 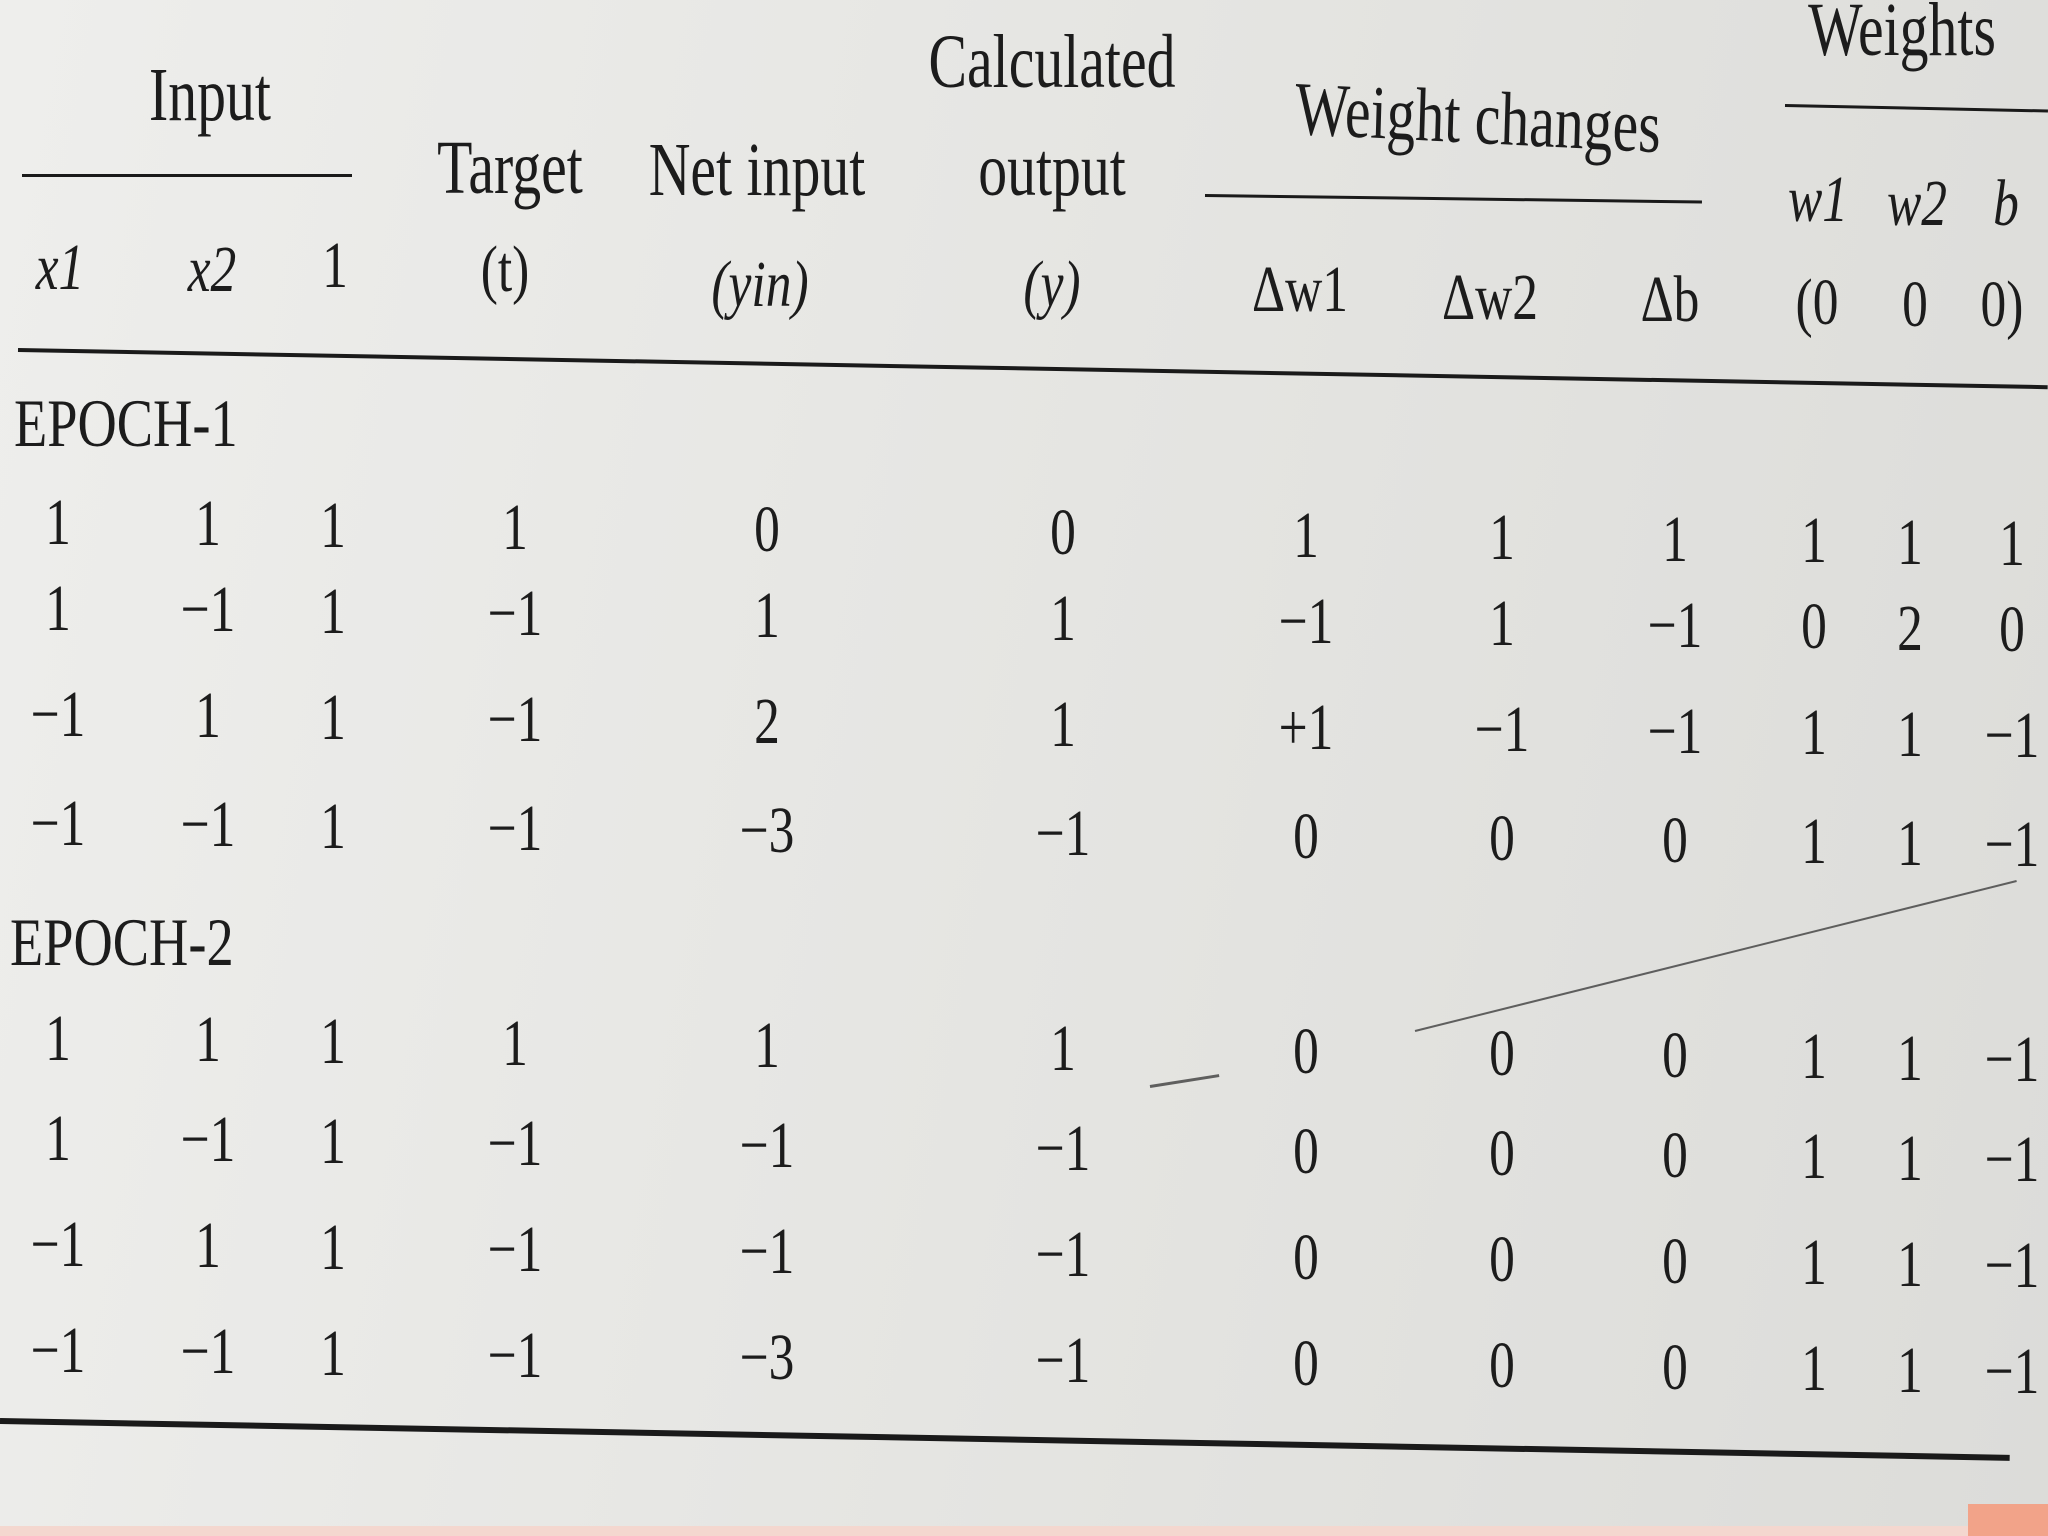 What do you see at coordinates (767, 722) in the screenshot?
I see `cell-net-input: 2` at bounding box center [767, 722].